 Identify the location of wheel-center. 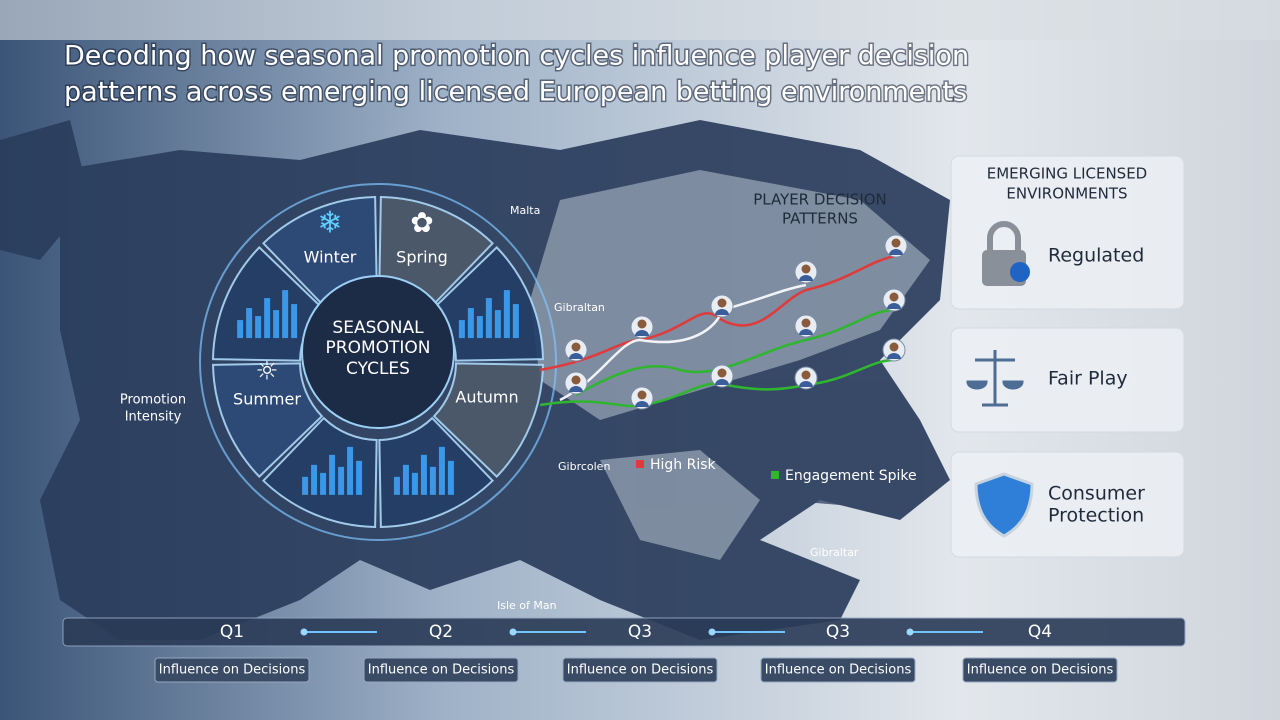
(378, 352).